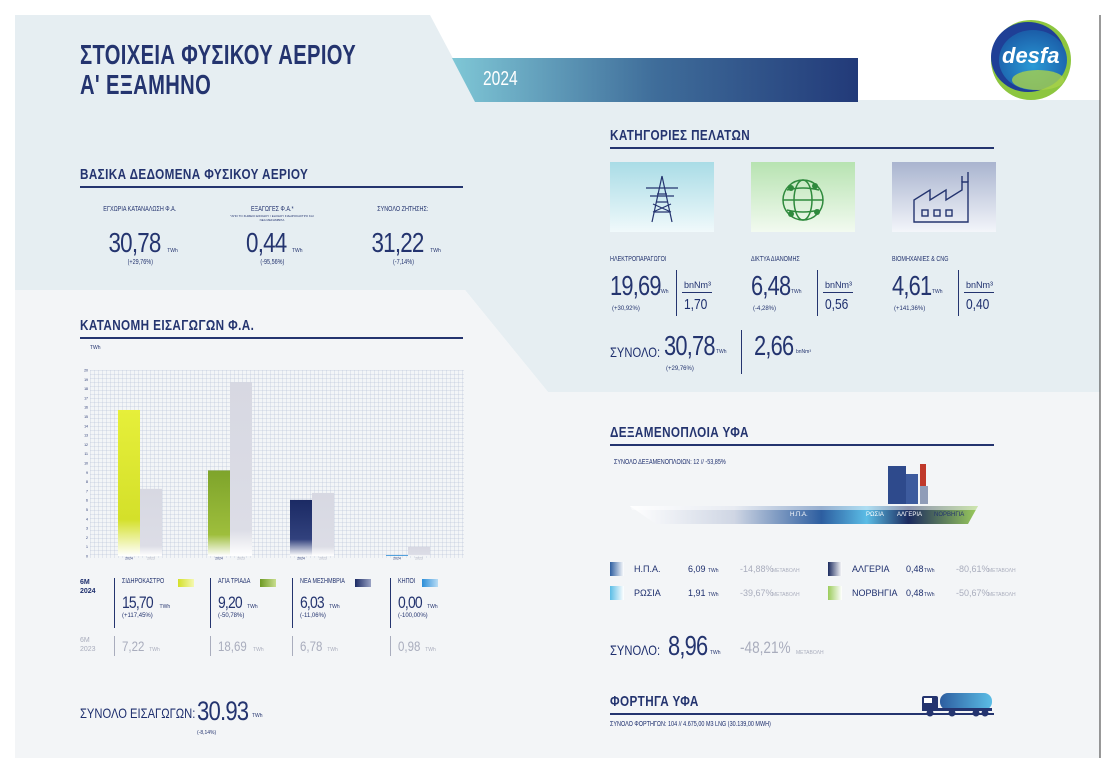 The image size is (1104, 773). What do you see at coordinates (662, 197) in the screenshot?
I see `customer-tile-power` at bounding box center [662, 197].